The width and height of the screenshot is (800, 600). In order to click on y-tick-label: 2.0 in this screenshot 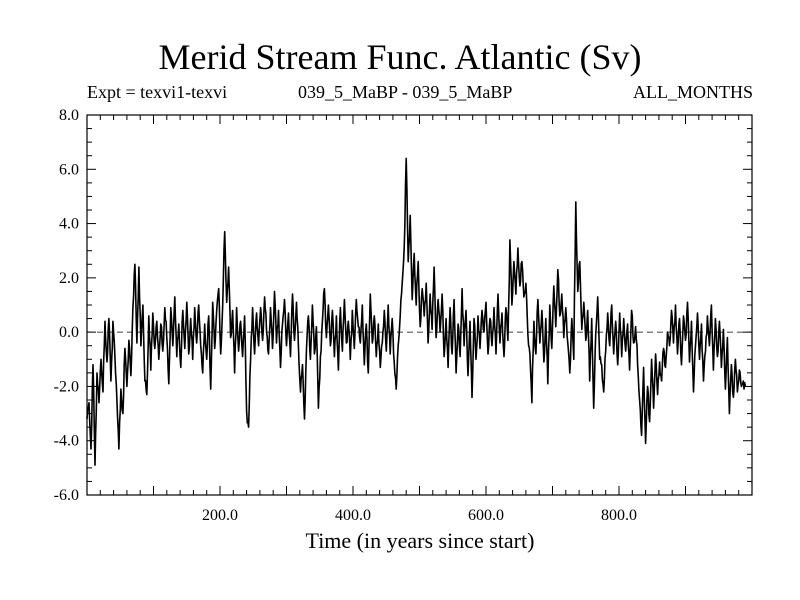, I will do `click(69, 278)`.